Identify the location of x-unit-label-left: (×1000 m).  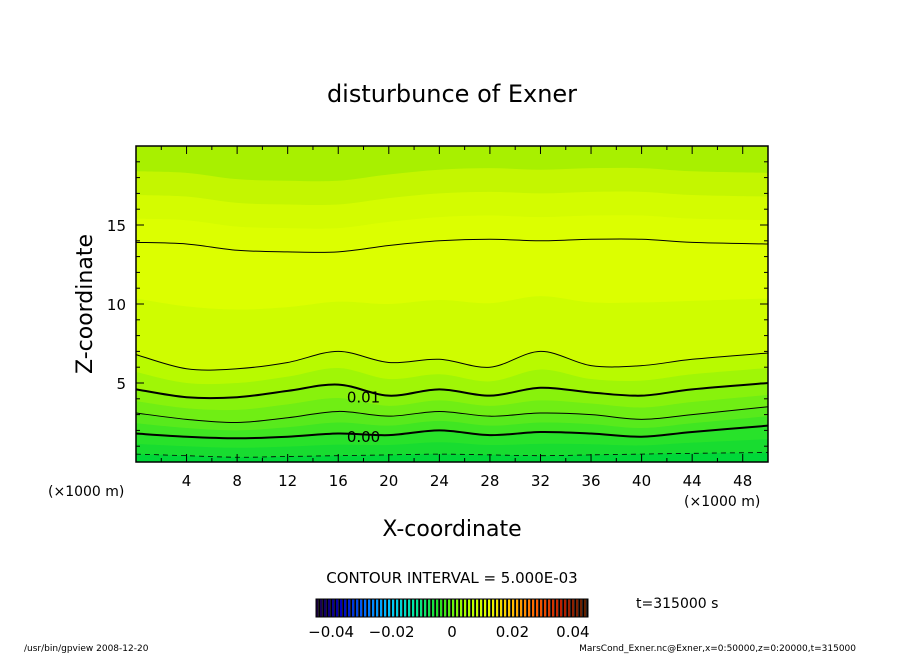
(86, 492).